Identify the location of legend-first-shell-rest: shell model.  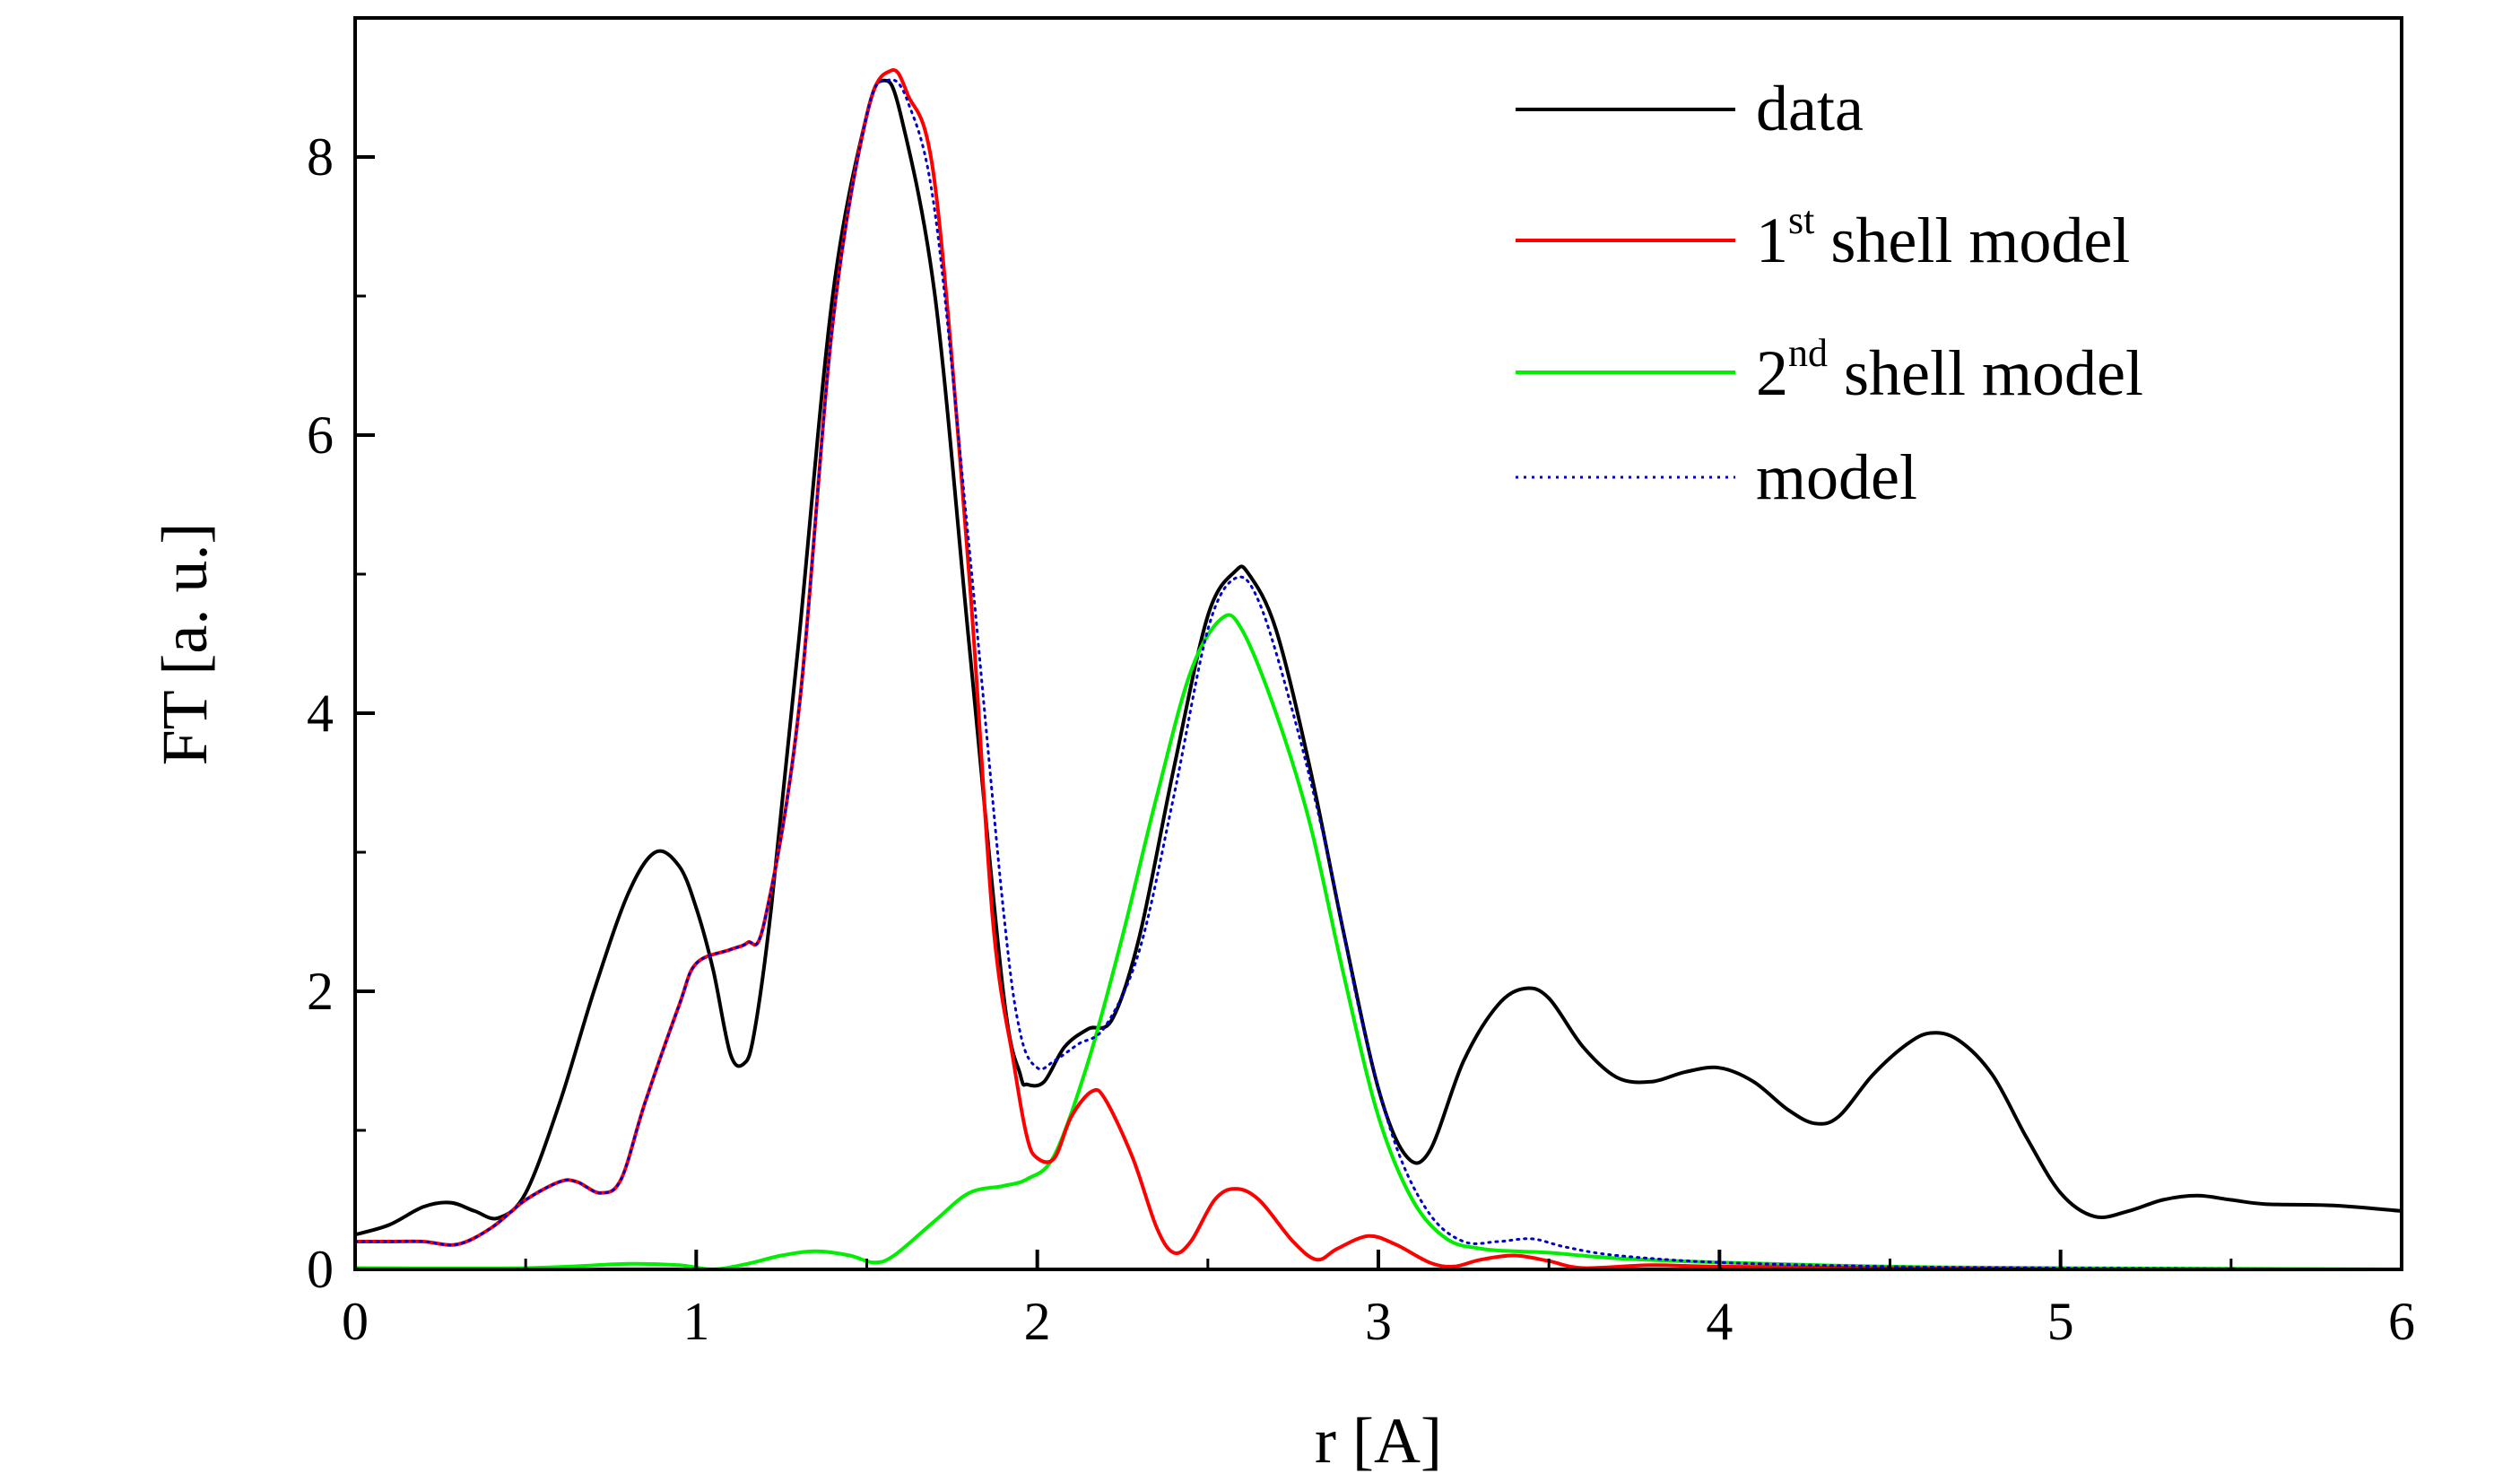
(1972, 241).